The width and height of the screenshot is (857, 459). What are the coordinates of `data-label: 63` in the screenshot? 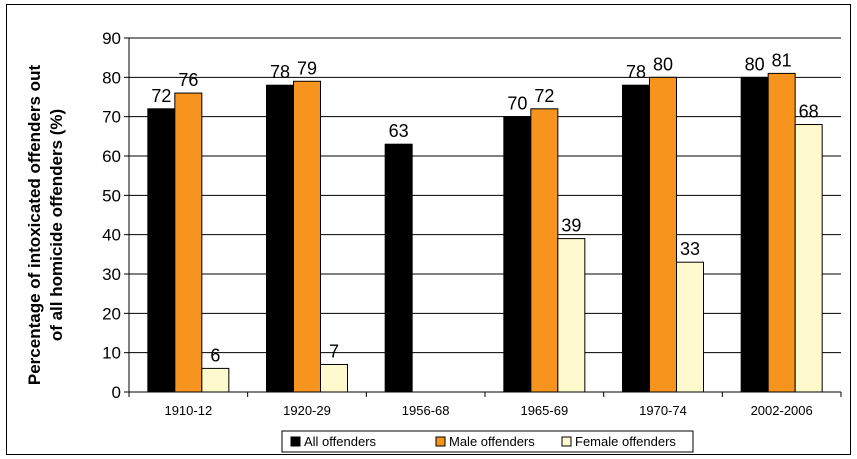 It's located at (399, 131).